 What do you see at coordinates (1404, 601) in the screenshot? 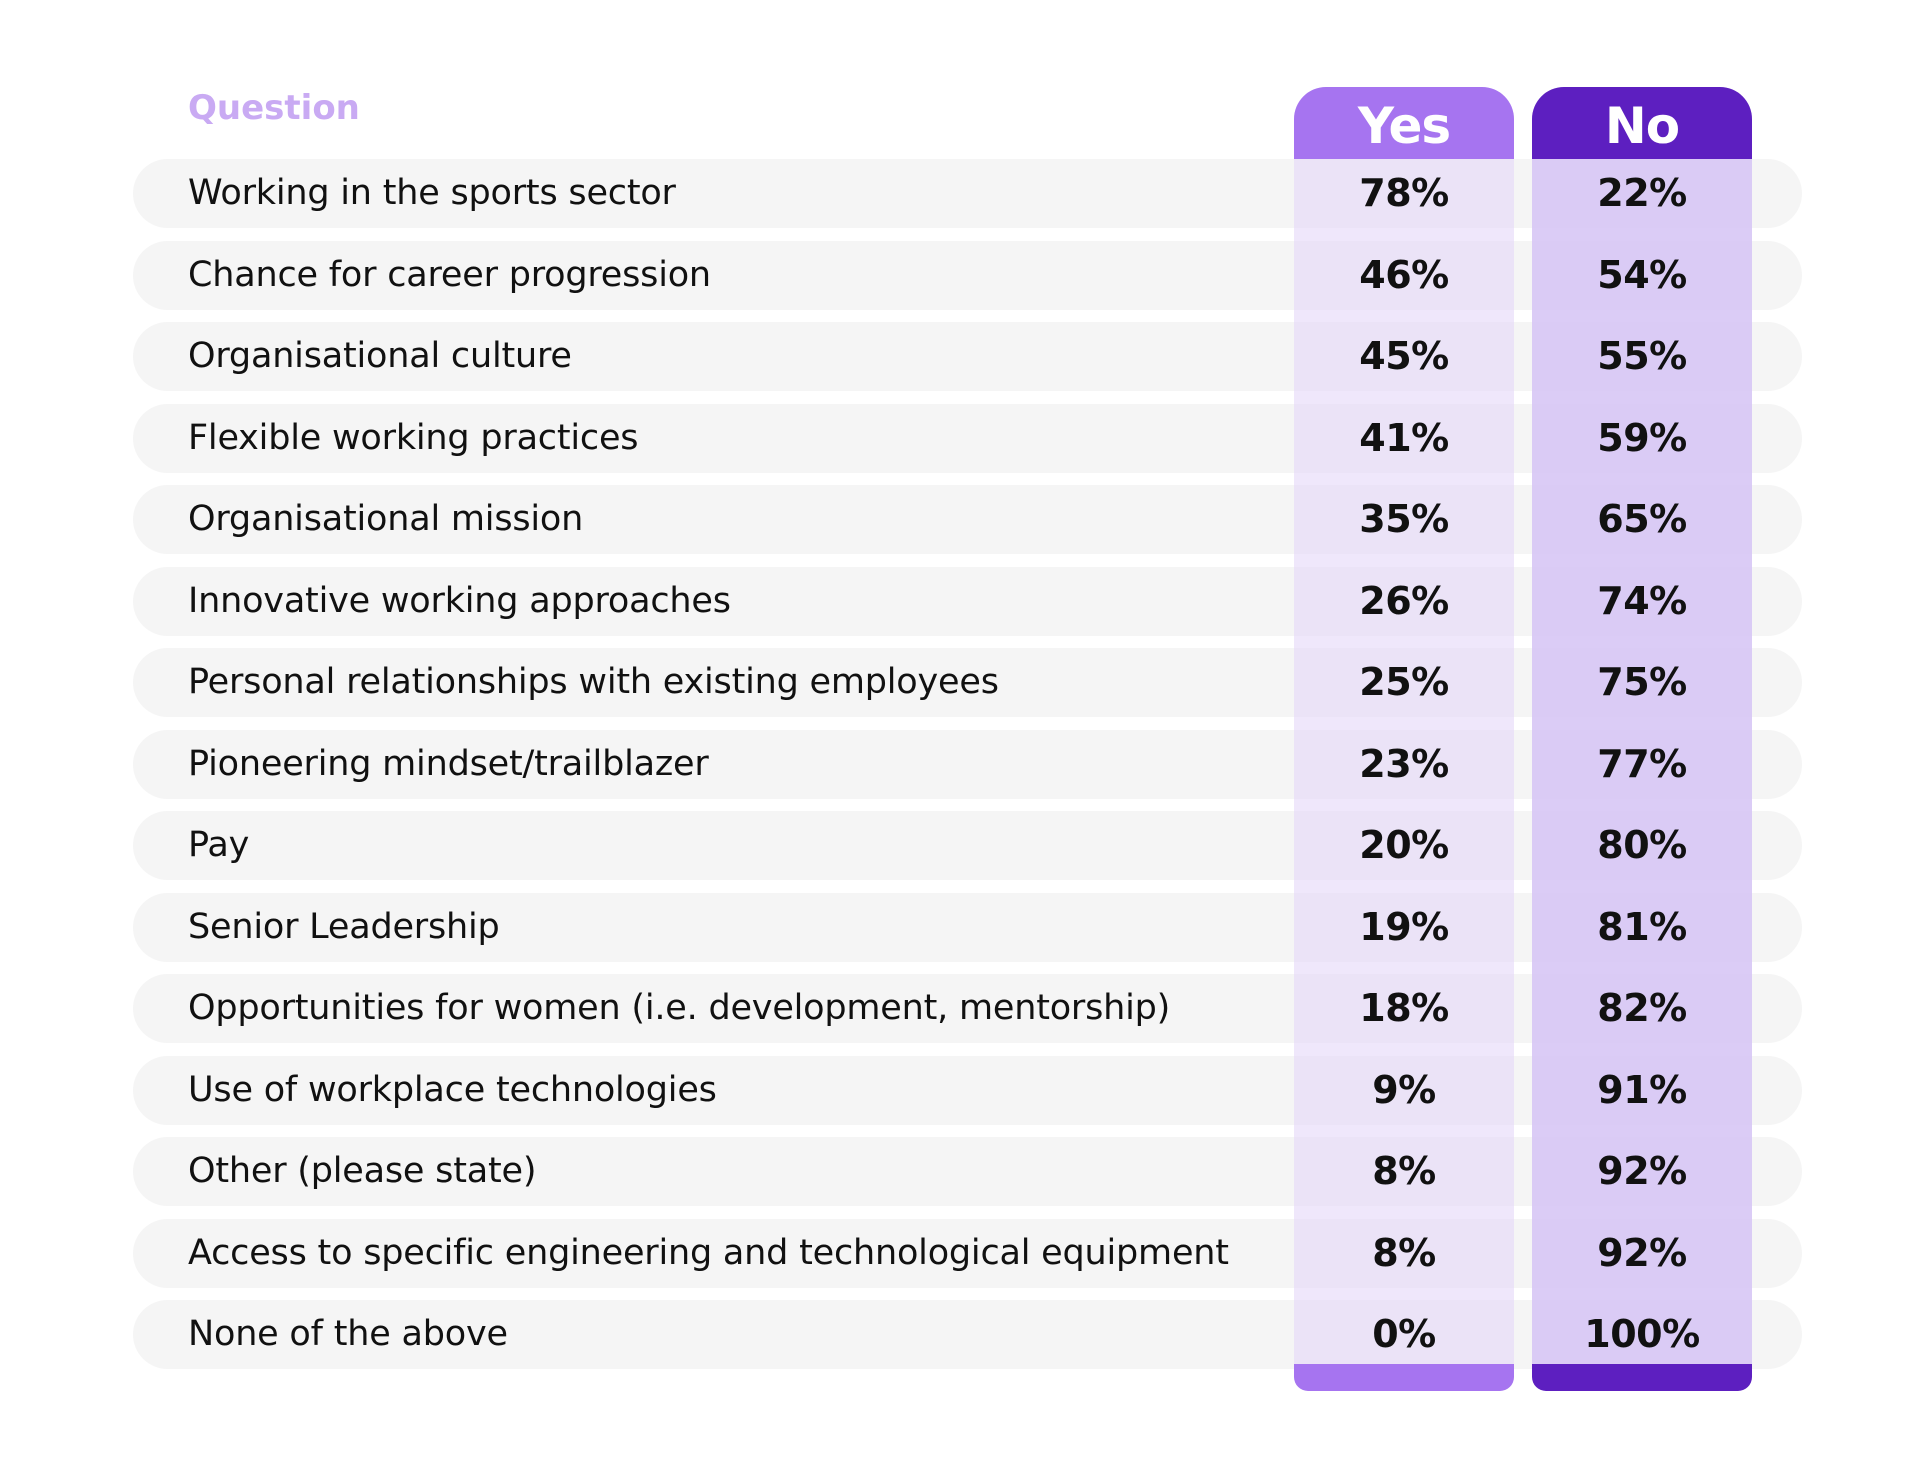
I see `yes-value-cell: 26%` at bounding box center [1404, 601].